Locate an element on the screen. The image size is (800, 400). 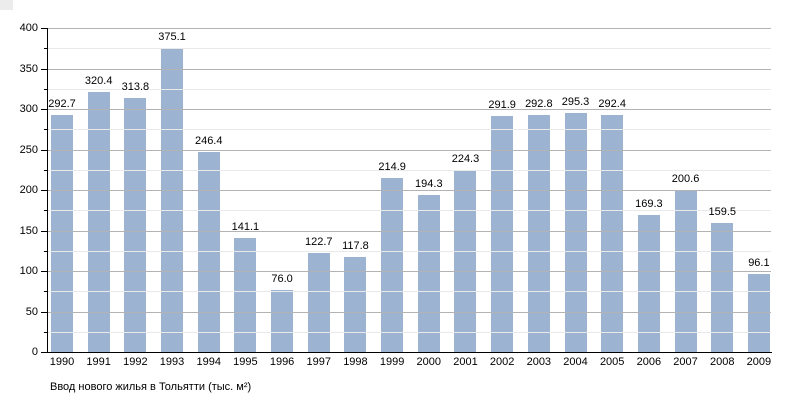
bar-1996 is located at coordinates (282, 321).